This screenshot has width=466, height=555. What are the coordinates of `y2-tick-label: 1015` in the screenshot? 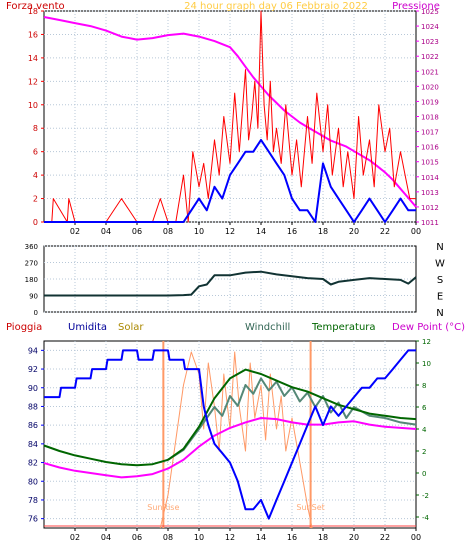 It's located at (430, 163).